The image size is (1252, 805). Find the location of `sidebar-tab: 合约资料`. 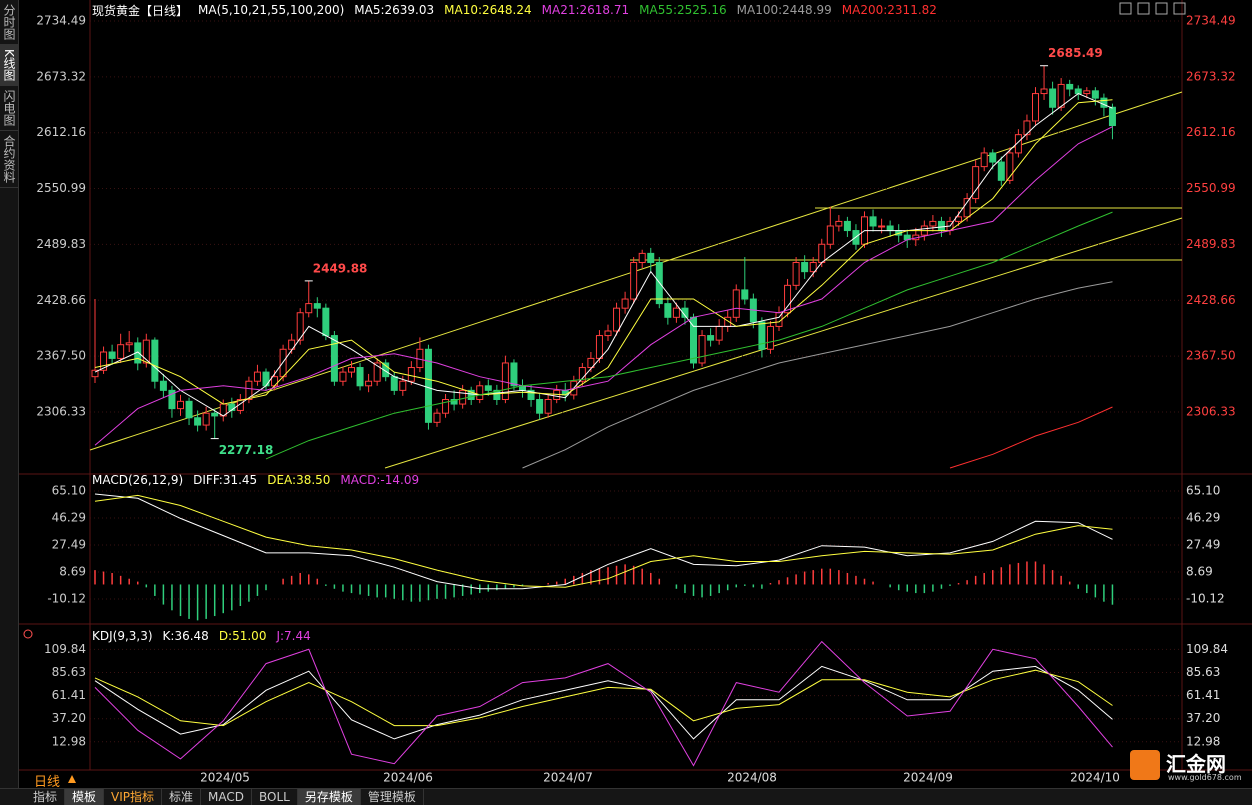

sidebar-tab: 合约资料 is located at coordinates (9, 159).